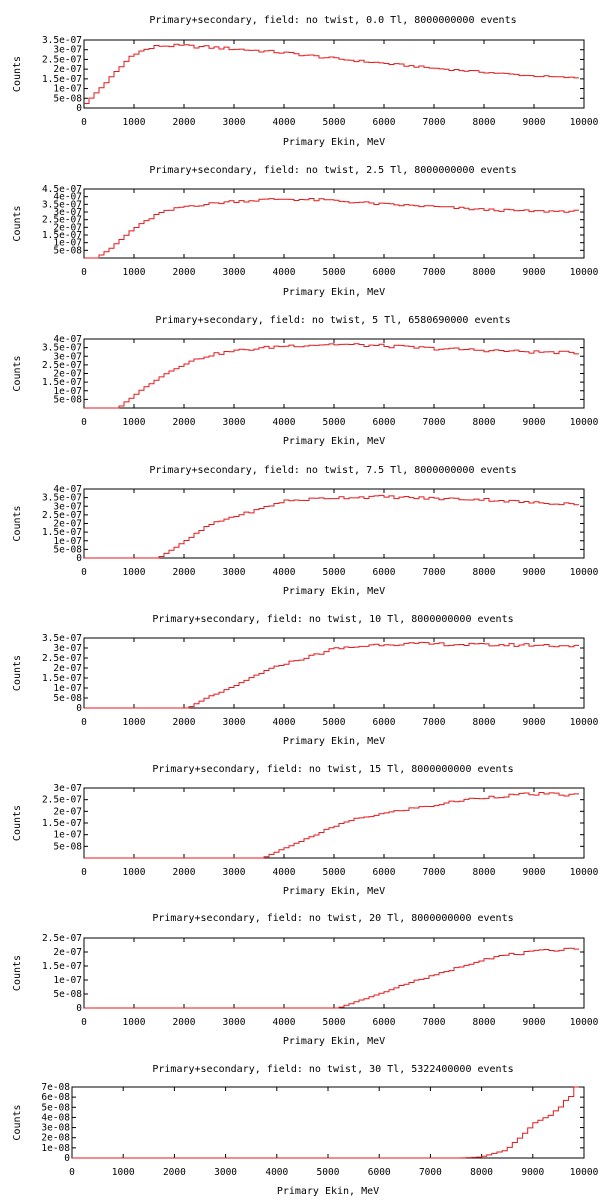 The height and width of the screenshot is (1200, 600). What do you see at coordinates (55, 1128) in the screenshot?
I see `y-tick-label: 3e-08` at bounding box center [55, 1128].